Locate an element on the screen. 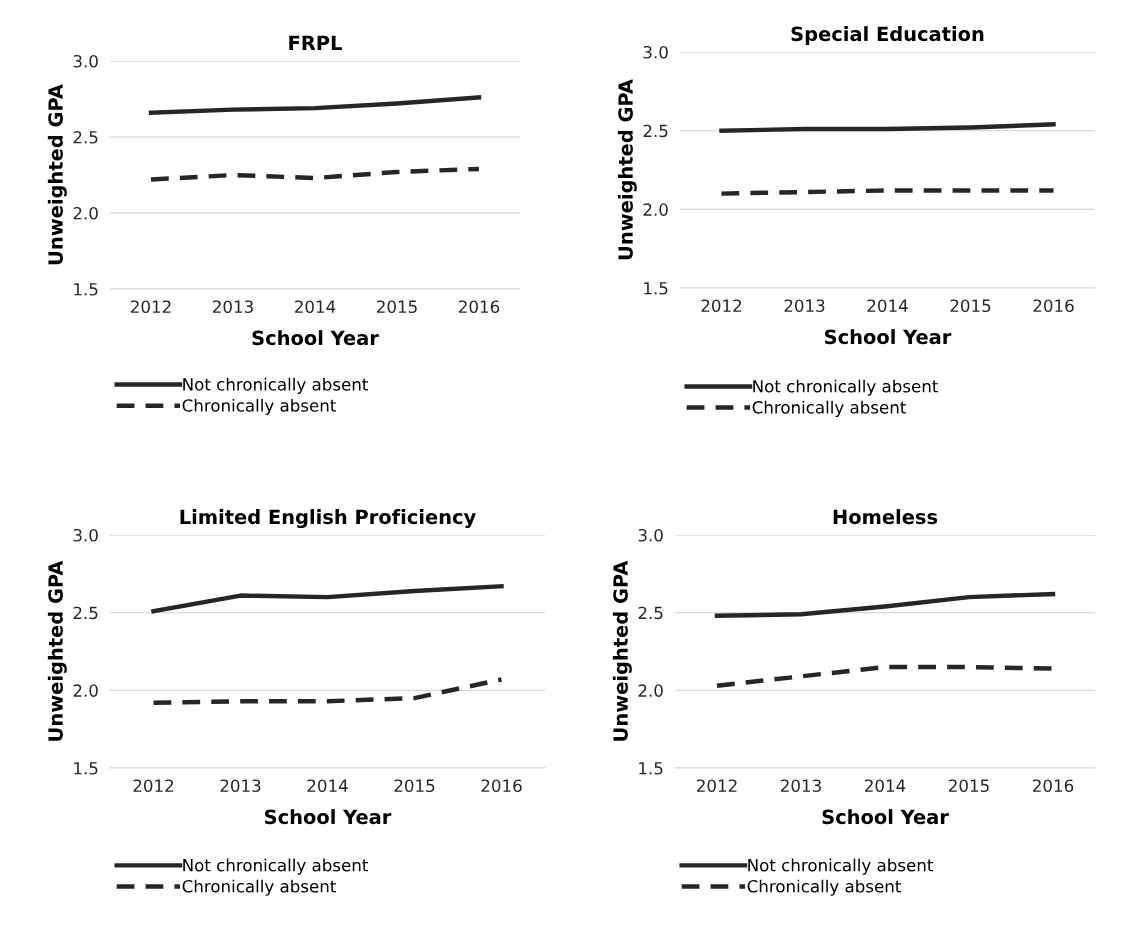 This screenshot has width=1125, height=930. chart-title: Limited English Proficiency is located at coordinates (328, 519).